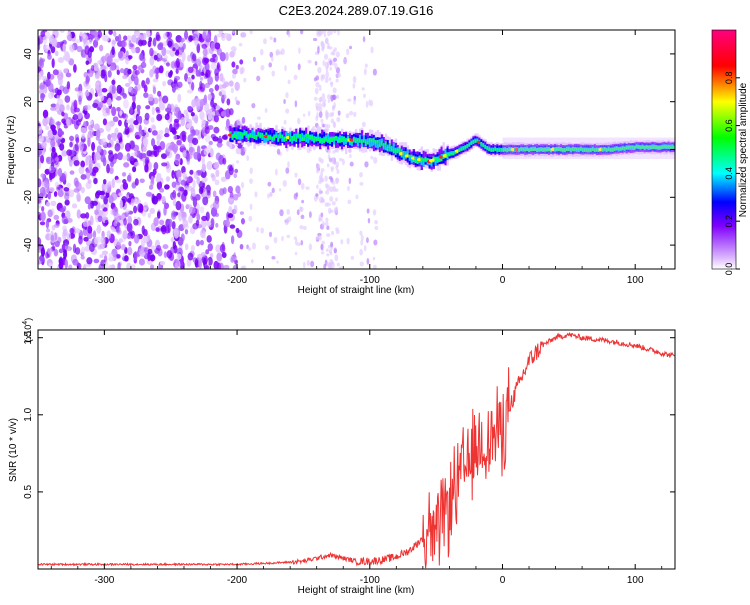 This screenshot has width=750, height=605. What do you see at coordinates (743, 149) in the screenshot?
I see `colorbar-label: Normalized spectral amplitude` at bounding box center [743, 149].